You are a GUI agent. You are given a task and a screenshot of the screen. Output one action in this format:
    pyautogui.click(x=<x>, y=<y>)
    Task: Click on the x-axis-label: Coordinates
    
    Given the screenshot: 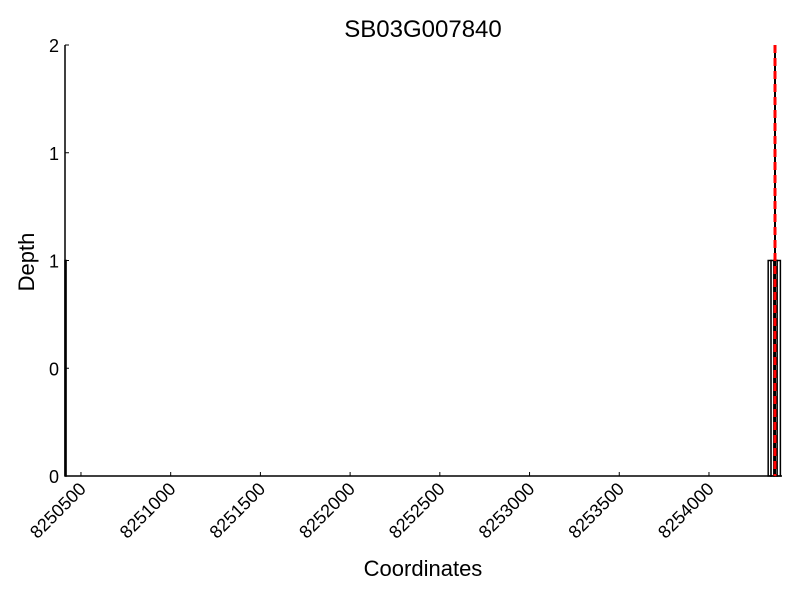 What is the action you would take?
    pyautogui.click(x=423, y=568)
    